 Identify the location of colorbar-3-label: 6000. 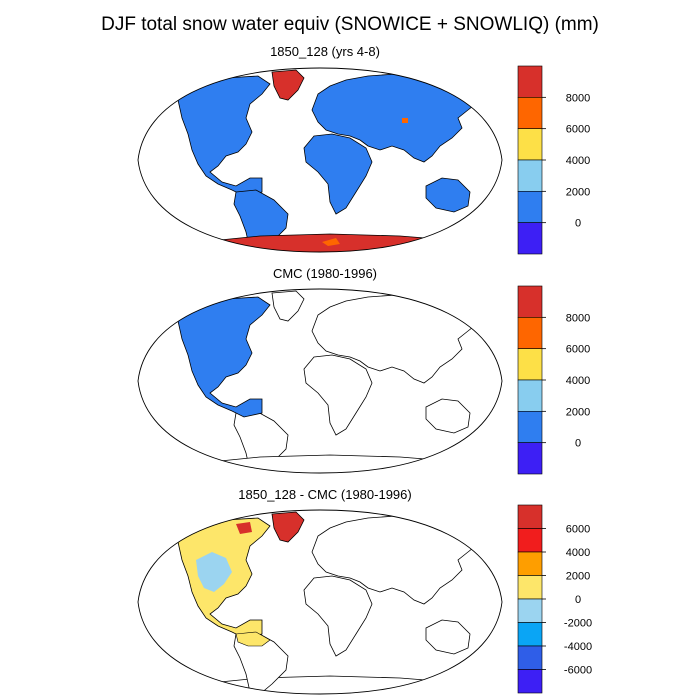
(578, 530).